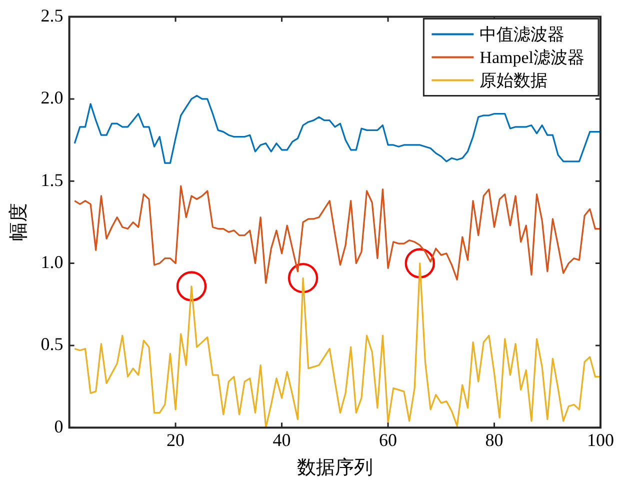  What do you see at coordinates (281, 440) in the screenshot?
I see `x-tick-label: 40` at bounding box center [281, 440].